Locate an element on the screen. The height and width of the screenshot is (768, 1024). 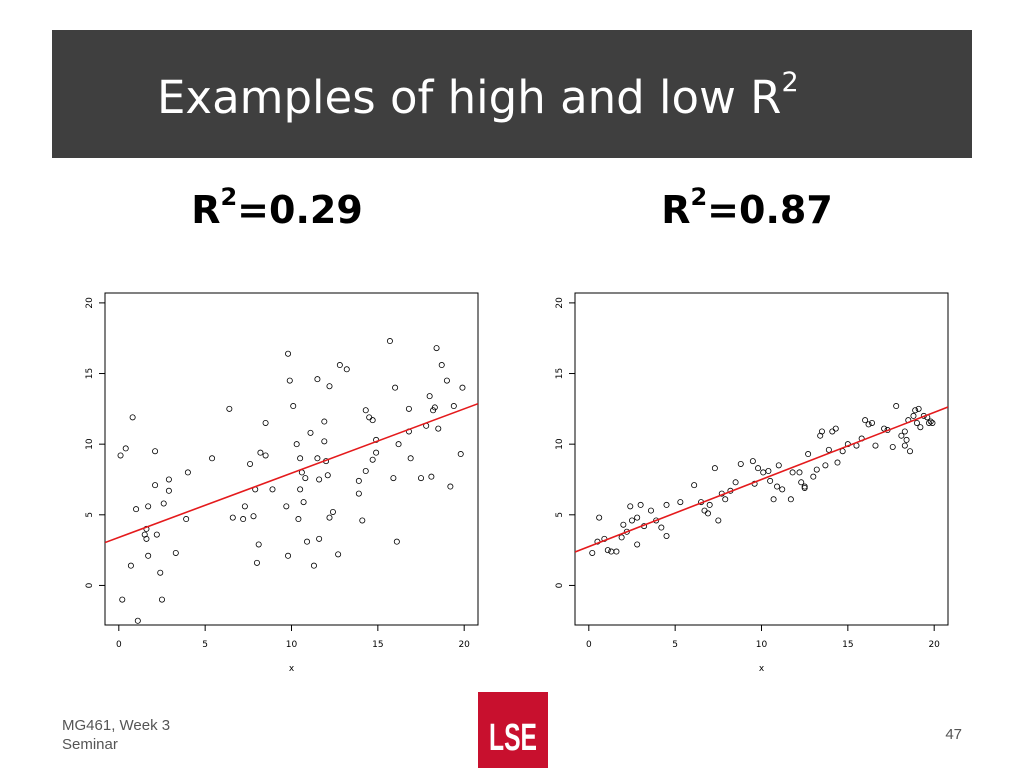
lse-logo-text: LSE is located at coordinates (513, 738).